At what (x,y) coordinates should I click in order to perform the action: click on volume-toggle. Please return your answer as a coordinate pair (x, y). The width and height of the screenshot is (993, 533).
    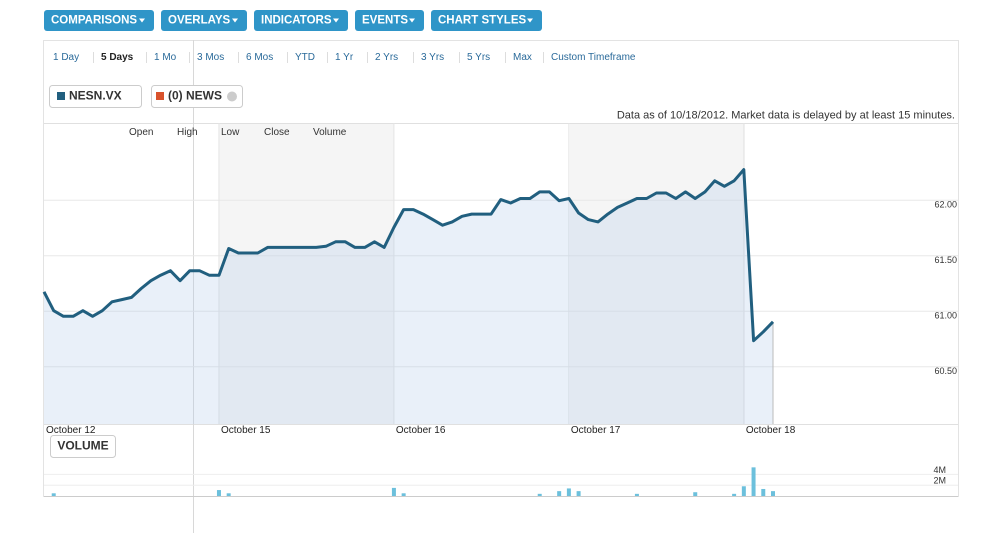
    Looking at the image, I should click on (83, 446).